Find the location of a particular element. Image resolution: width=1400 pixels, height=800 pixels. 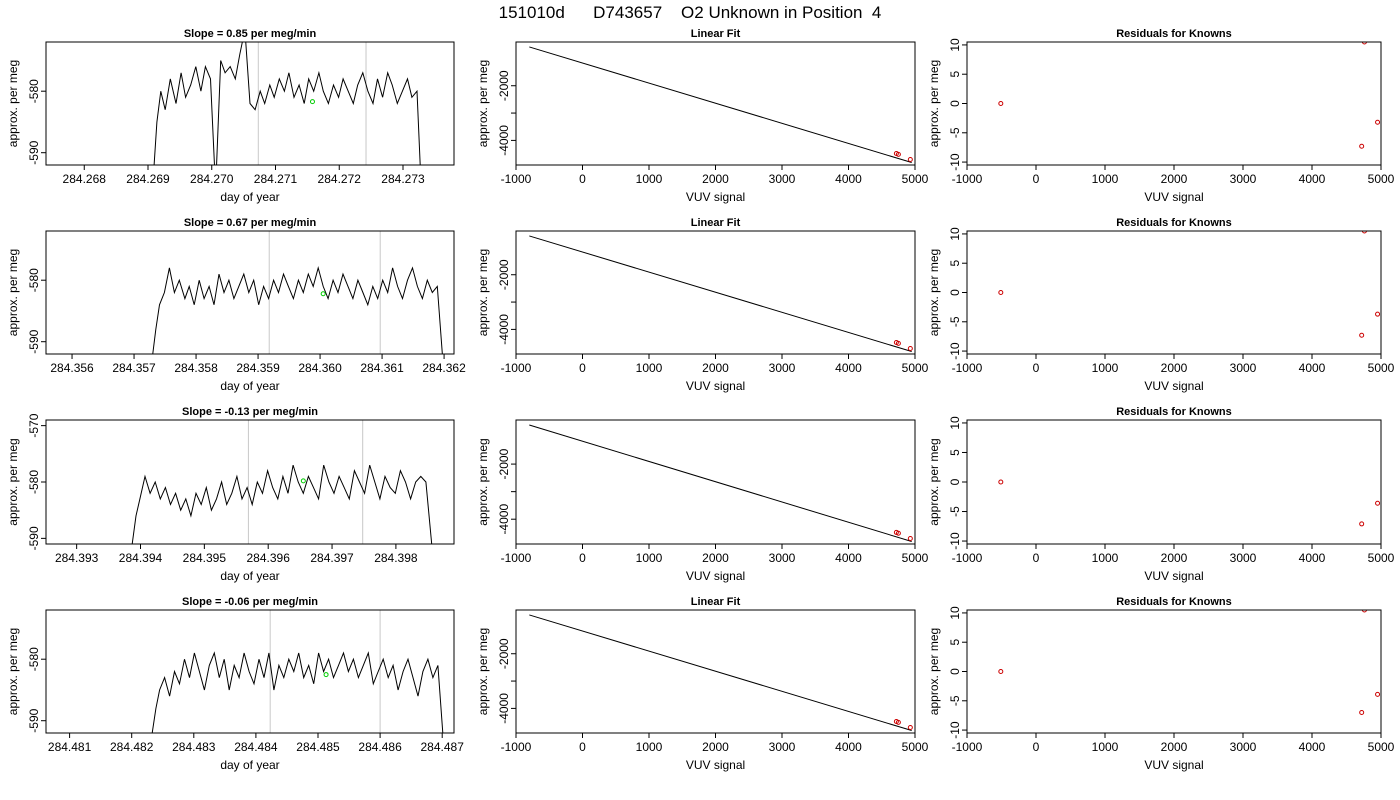

plot-title: Slope = -0.06 per meg/min is located at coordinates (250, 602).